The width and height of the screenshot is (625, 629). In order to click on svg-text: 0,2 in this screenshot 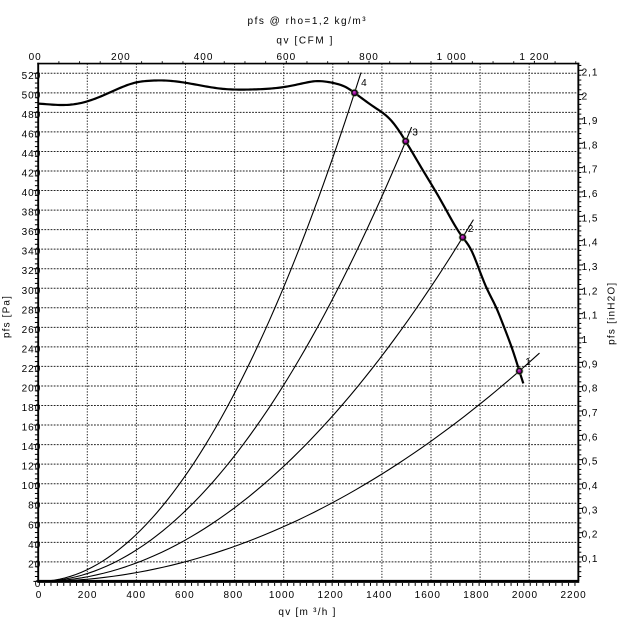, I will do `click(590, 535)`.